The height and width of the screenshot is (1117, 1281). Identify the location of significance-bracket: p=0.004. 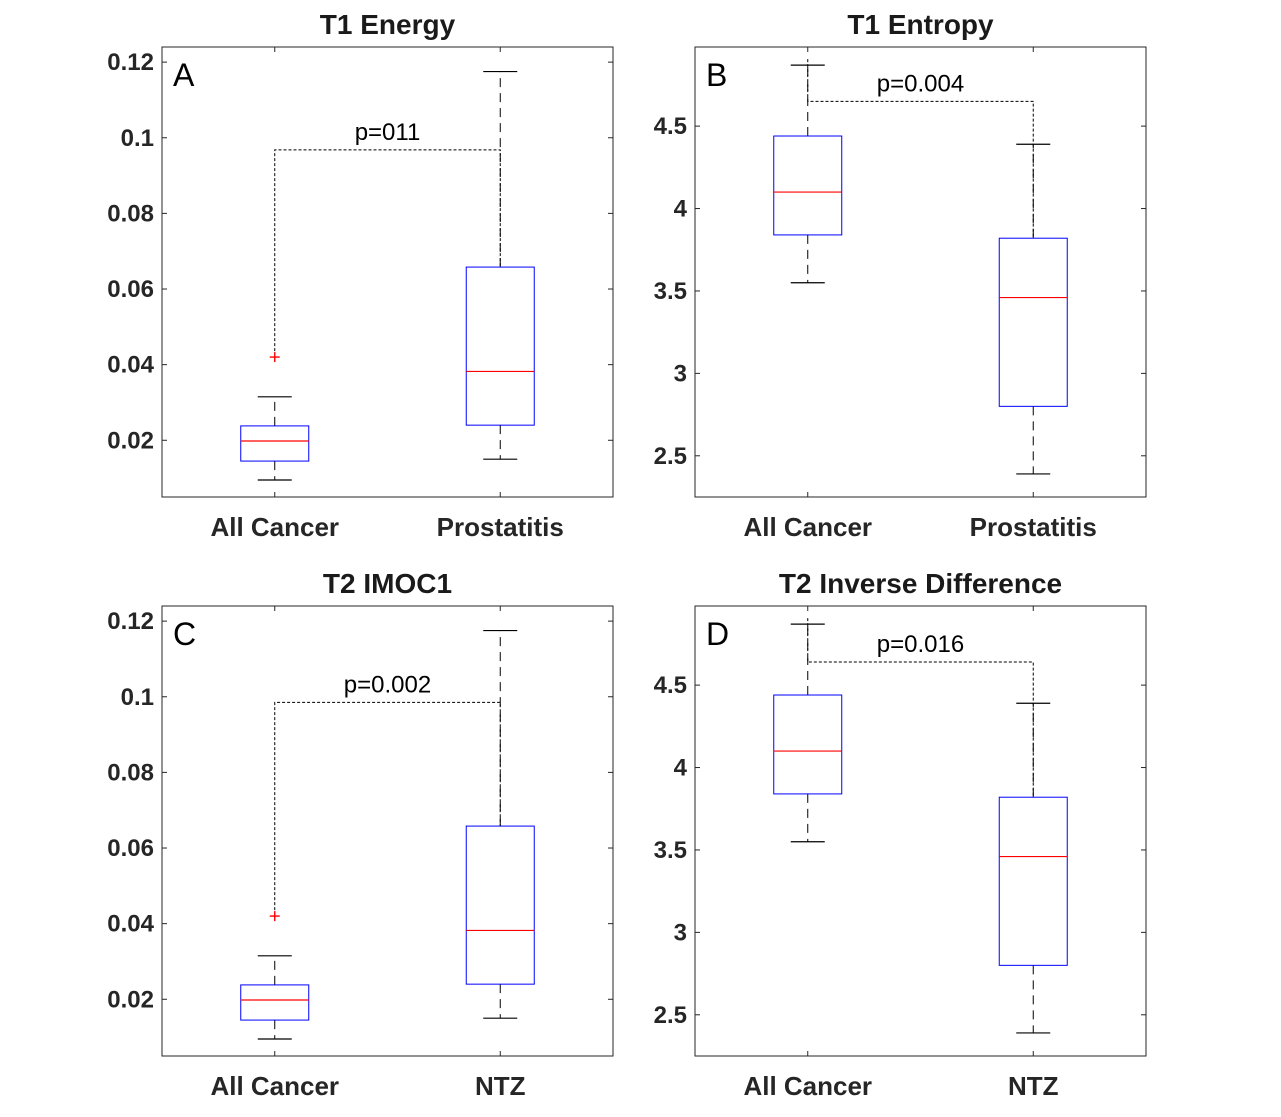
(920, 149).